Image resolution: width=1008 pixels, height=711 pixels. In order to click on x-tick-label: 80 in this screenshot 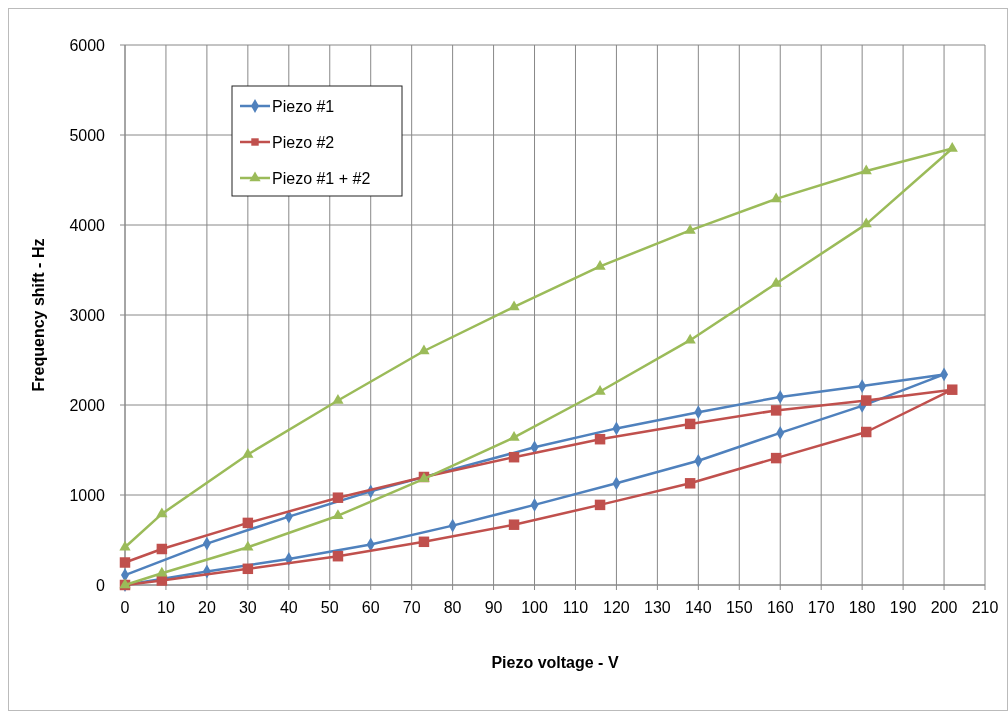, I will do `click(452, 607)`.